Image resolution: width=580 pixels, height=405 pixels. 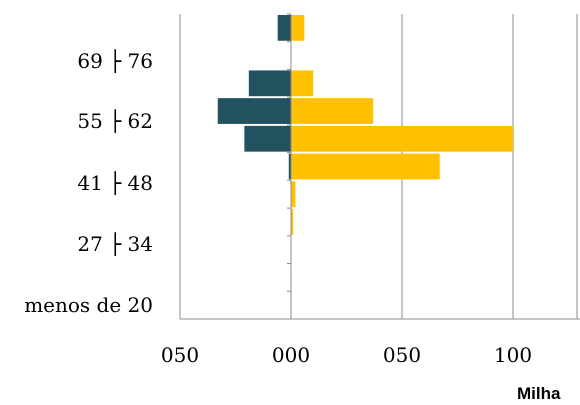 I want to click on y-tick-label: menos de 20, so click(x=88, y=305).